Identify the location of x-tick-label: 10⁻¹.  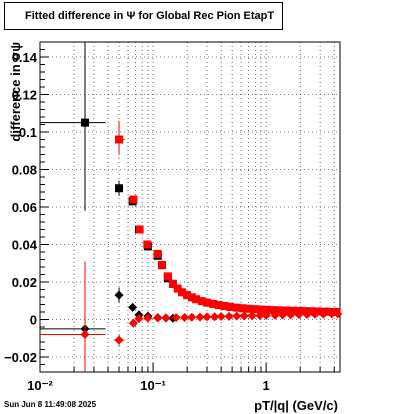
(153, 385).